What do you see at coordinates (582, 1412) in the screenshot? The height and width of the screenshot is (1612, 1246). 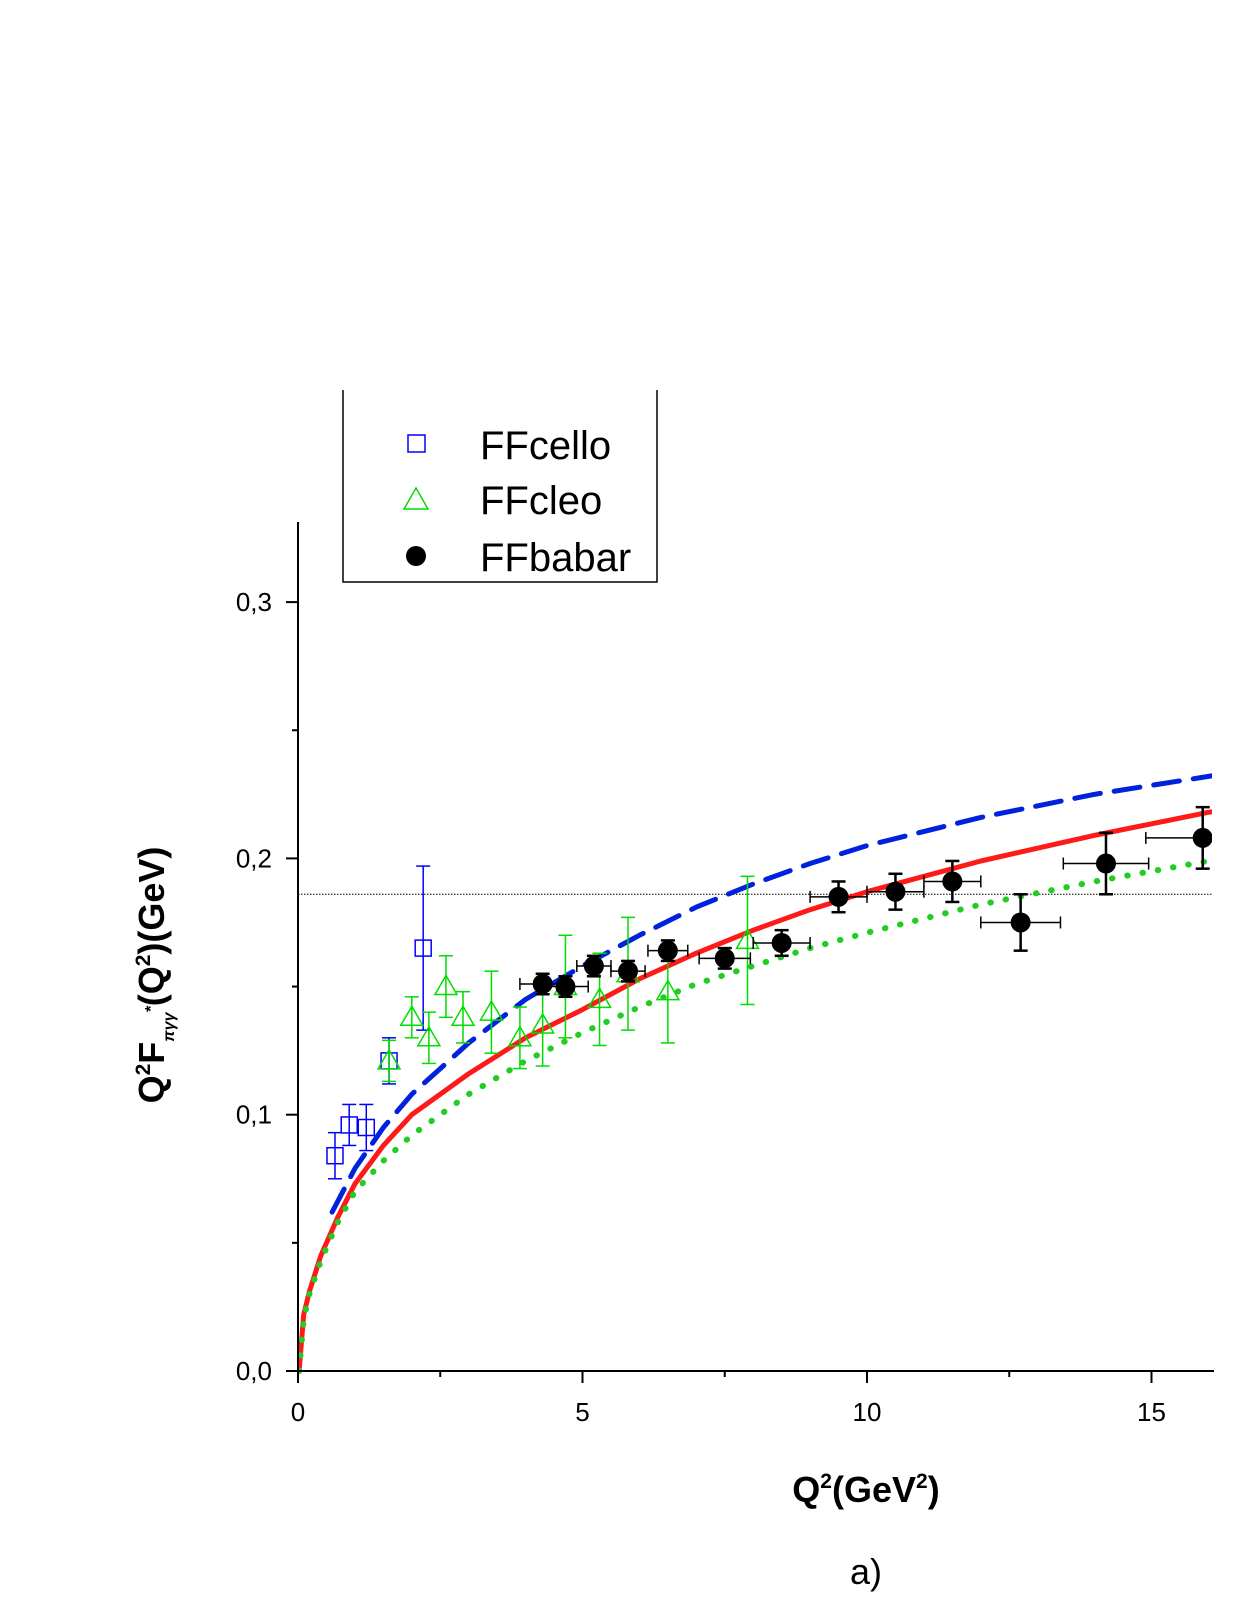 I see `x-tick-label-1: 5` at bounding box center [582, 1412].